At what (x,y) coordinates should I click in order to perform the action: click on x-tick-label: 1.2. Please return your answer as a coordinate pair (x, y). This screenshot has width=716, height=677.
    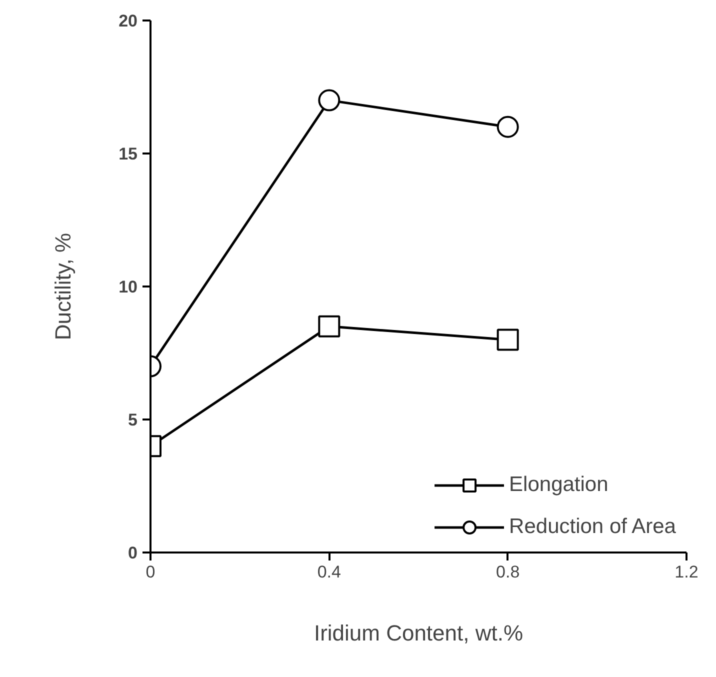
    Looking at the image, I should click on (686, 572).